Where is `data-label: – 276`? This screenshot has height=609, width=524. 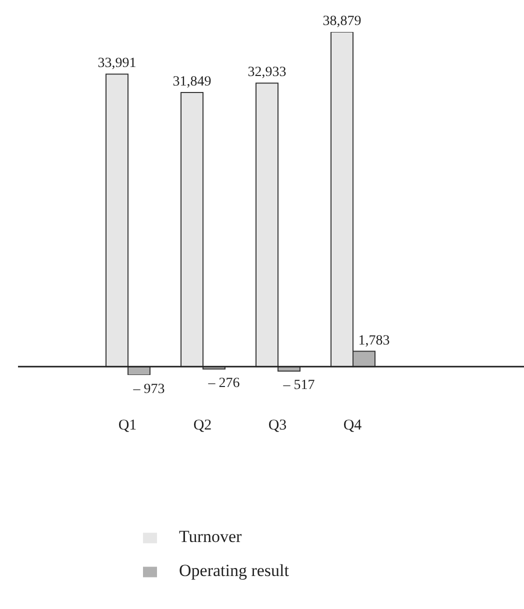 data-label: – 276 is located at coordinates (223, 383).